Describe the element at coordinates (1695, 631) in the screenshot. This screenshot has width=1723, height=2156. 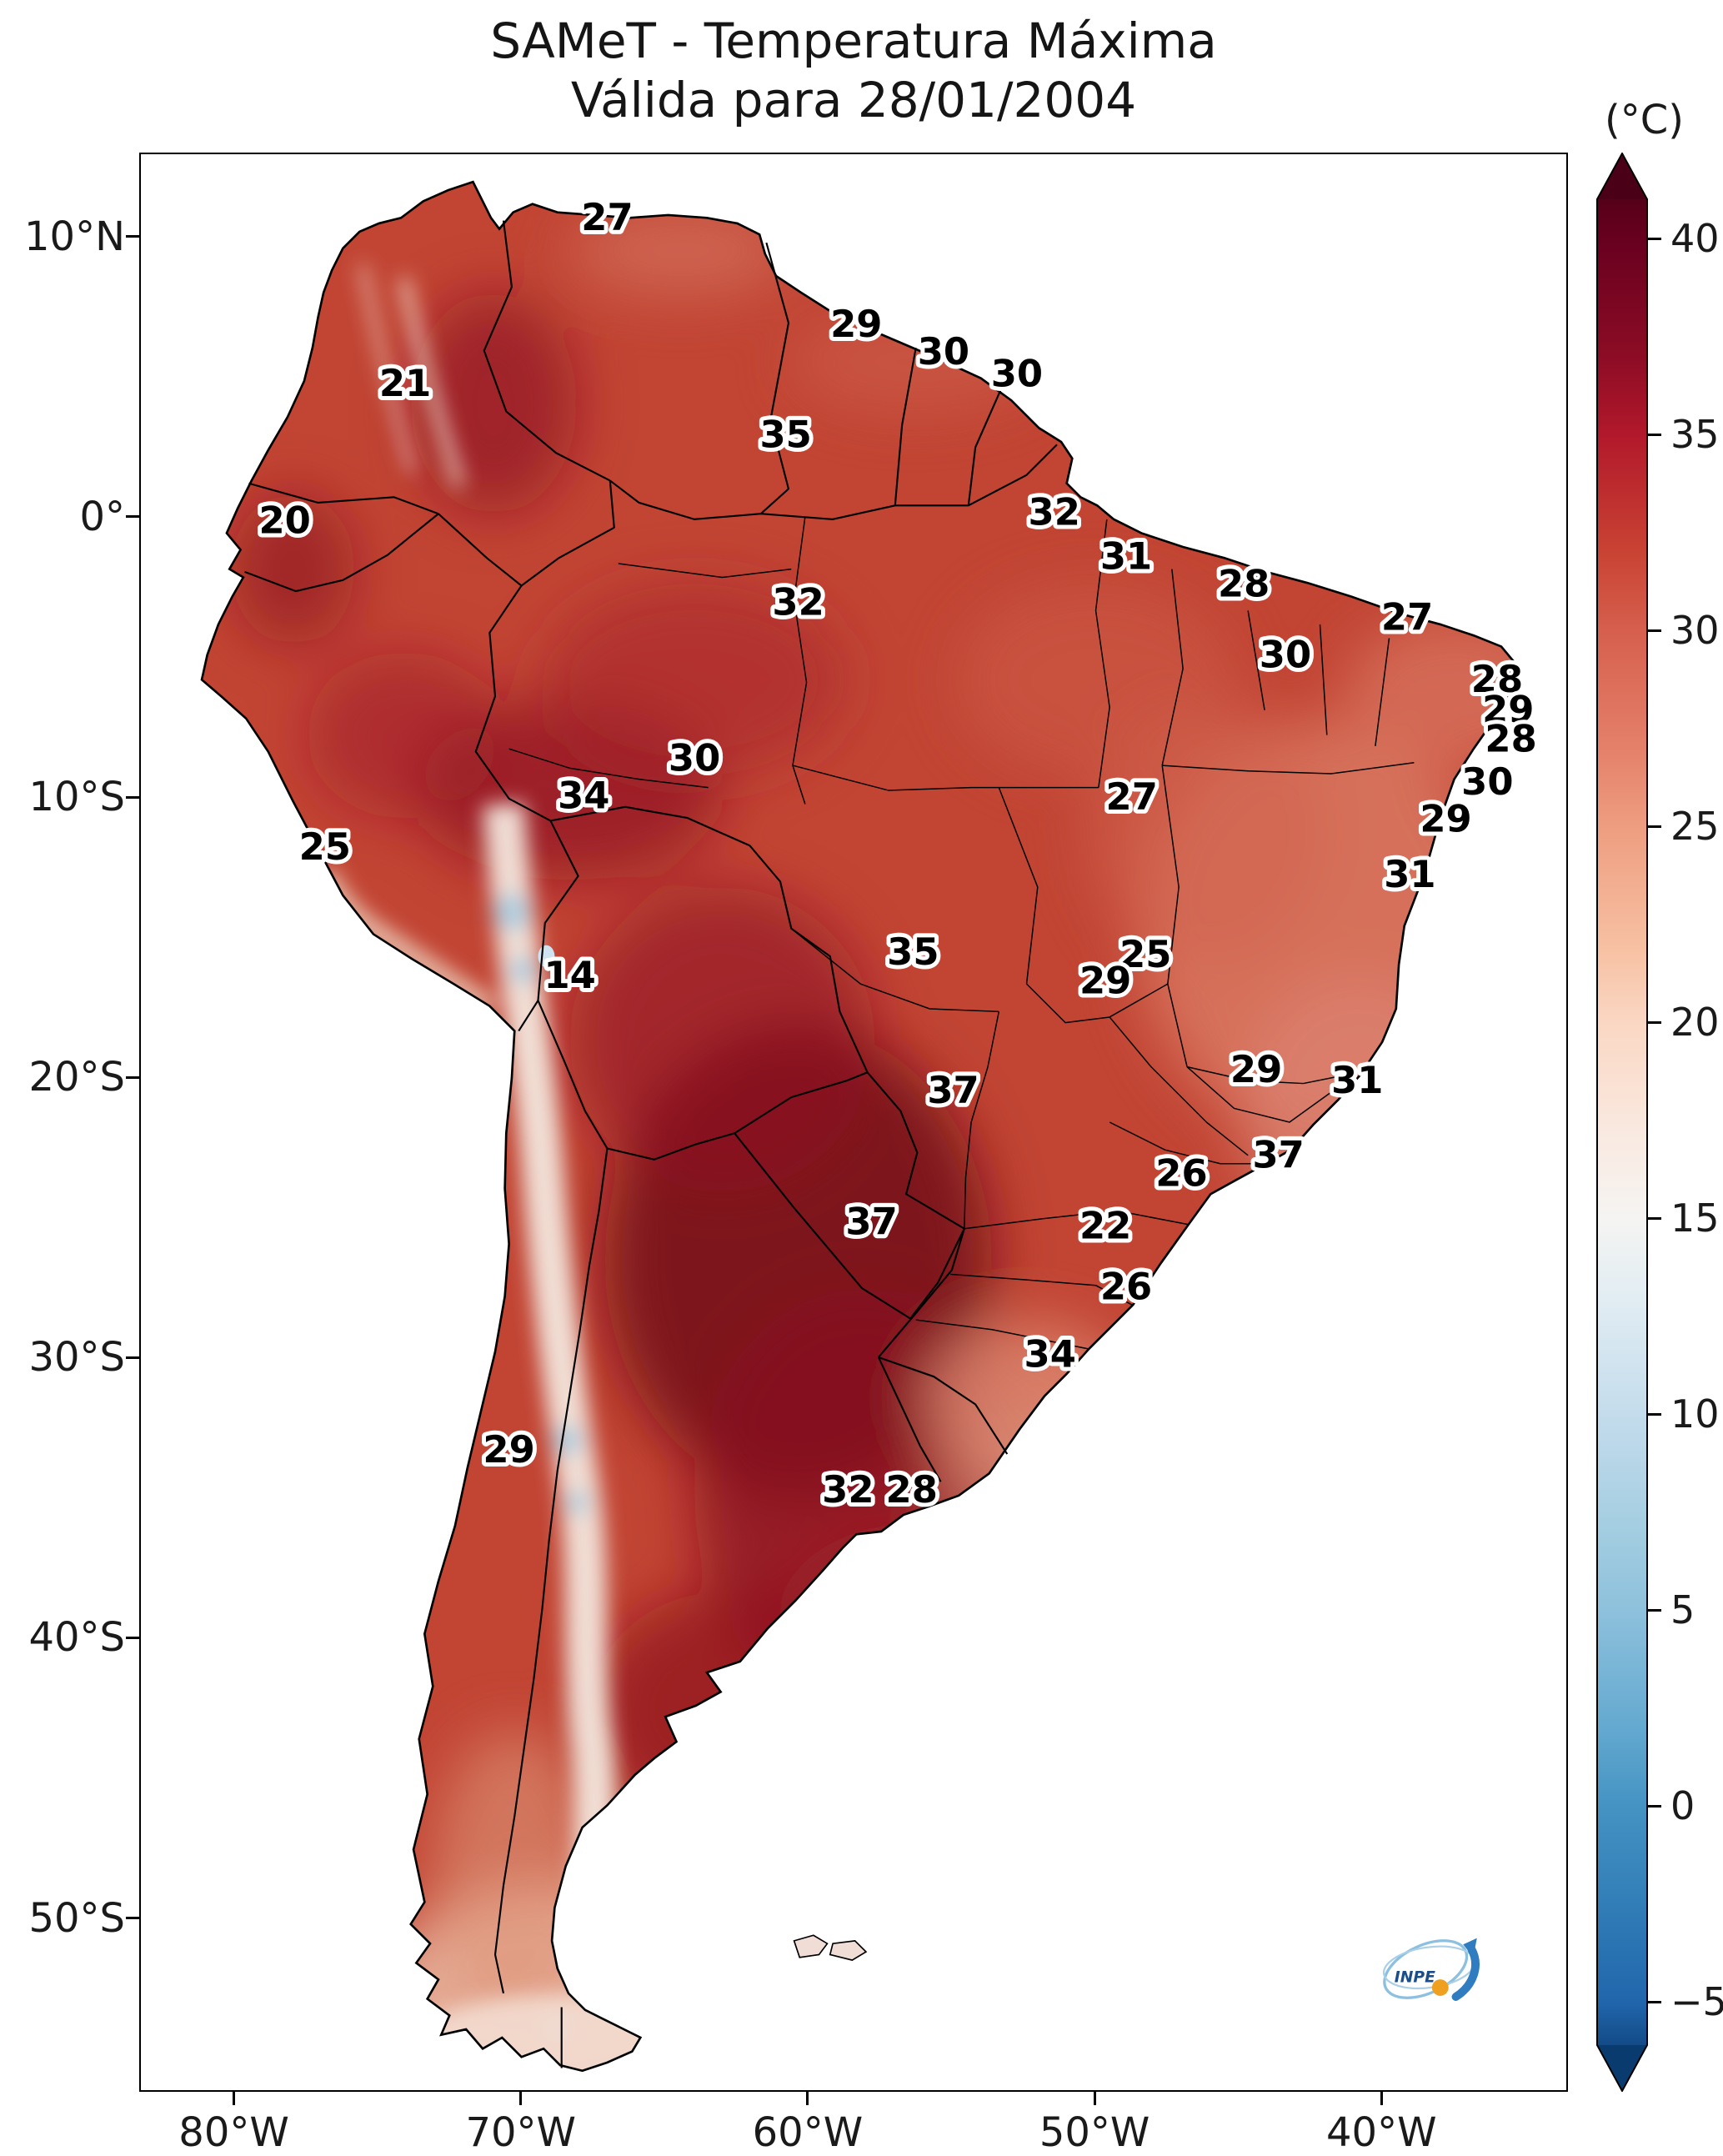
I see `colorbar-tick-label: 30` at that location.